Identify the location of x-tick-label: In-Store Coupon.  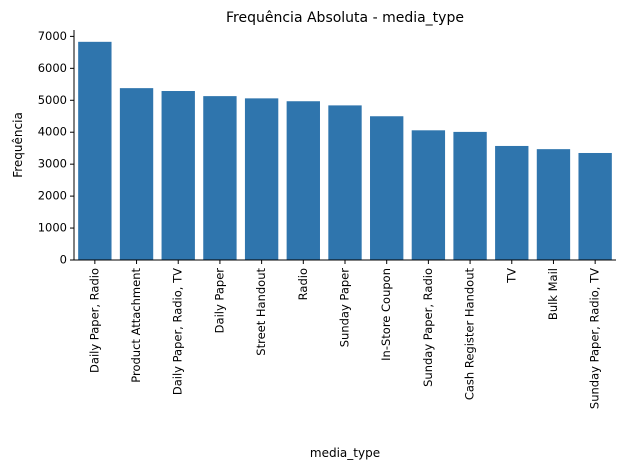
(386, 314).